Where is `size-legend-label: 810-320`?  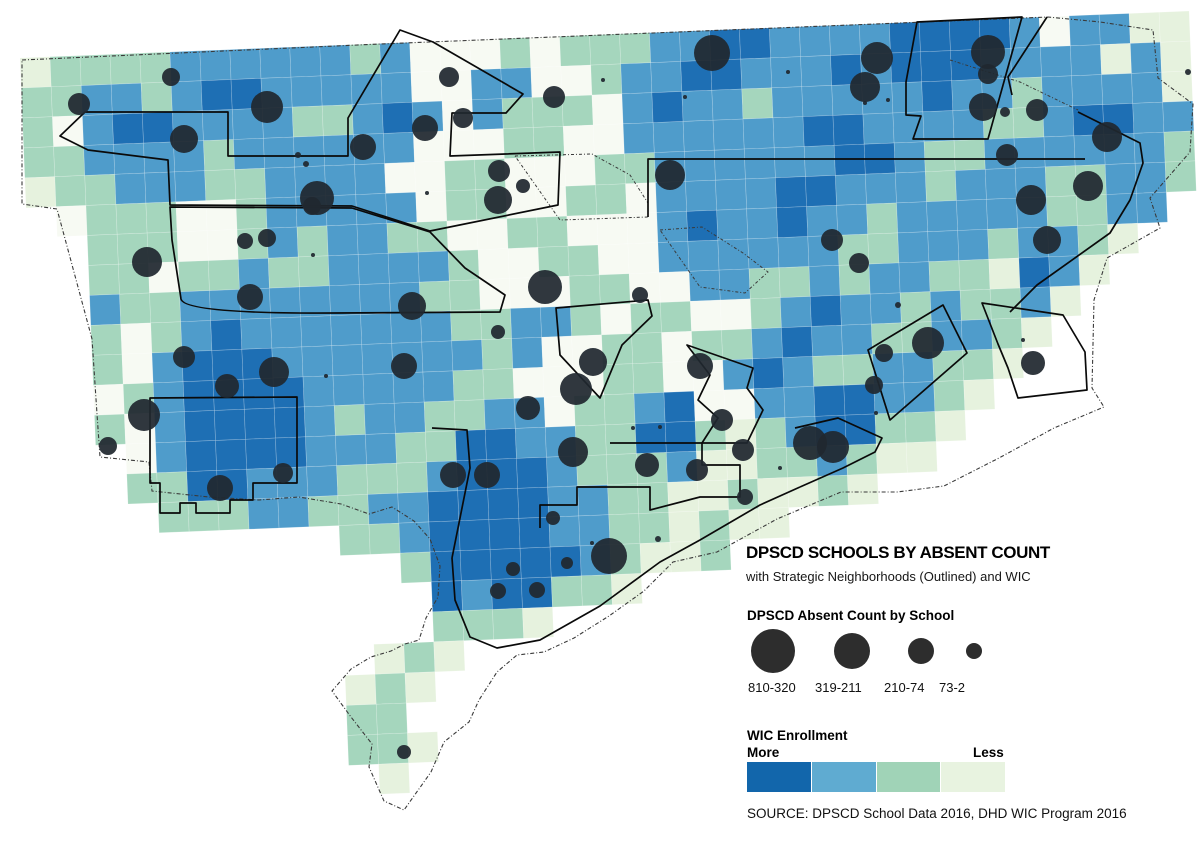
size-legend-label: 810-320 is located at coordinates (772, 687).